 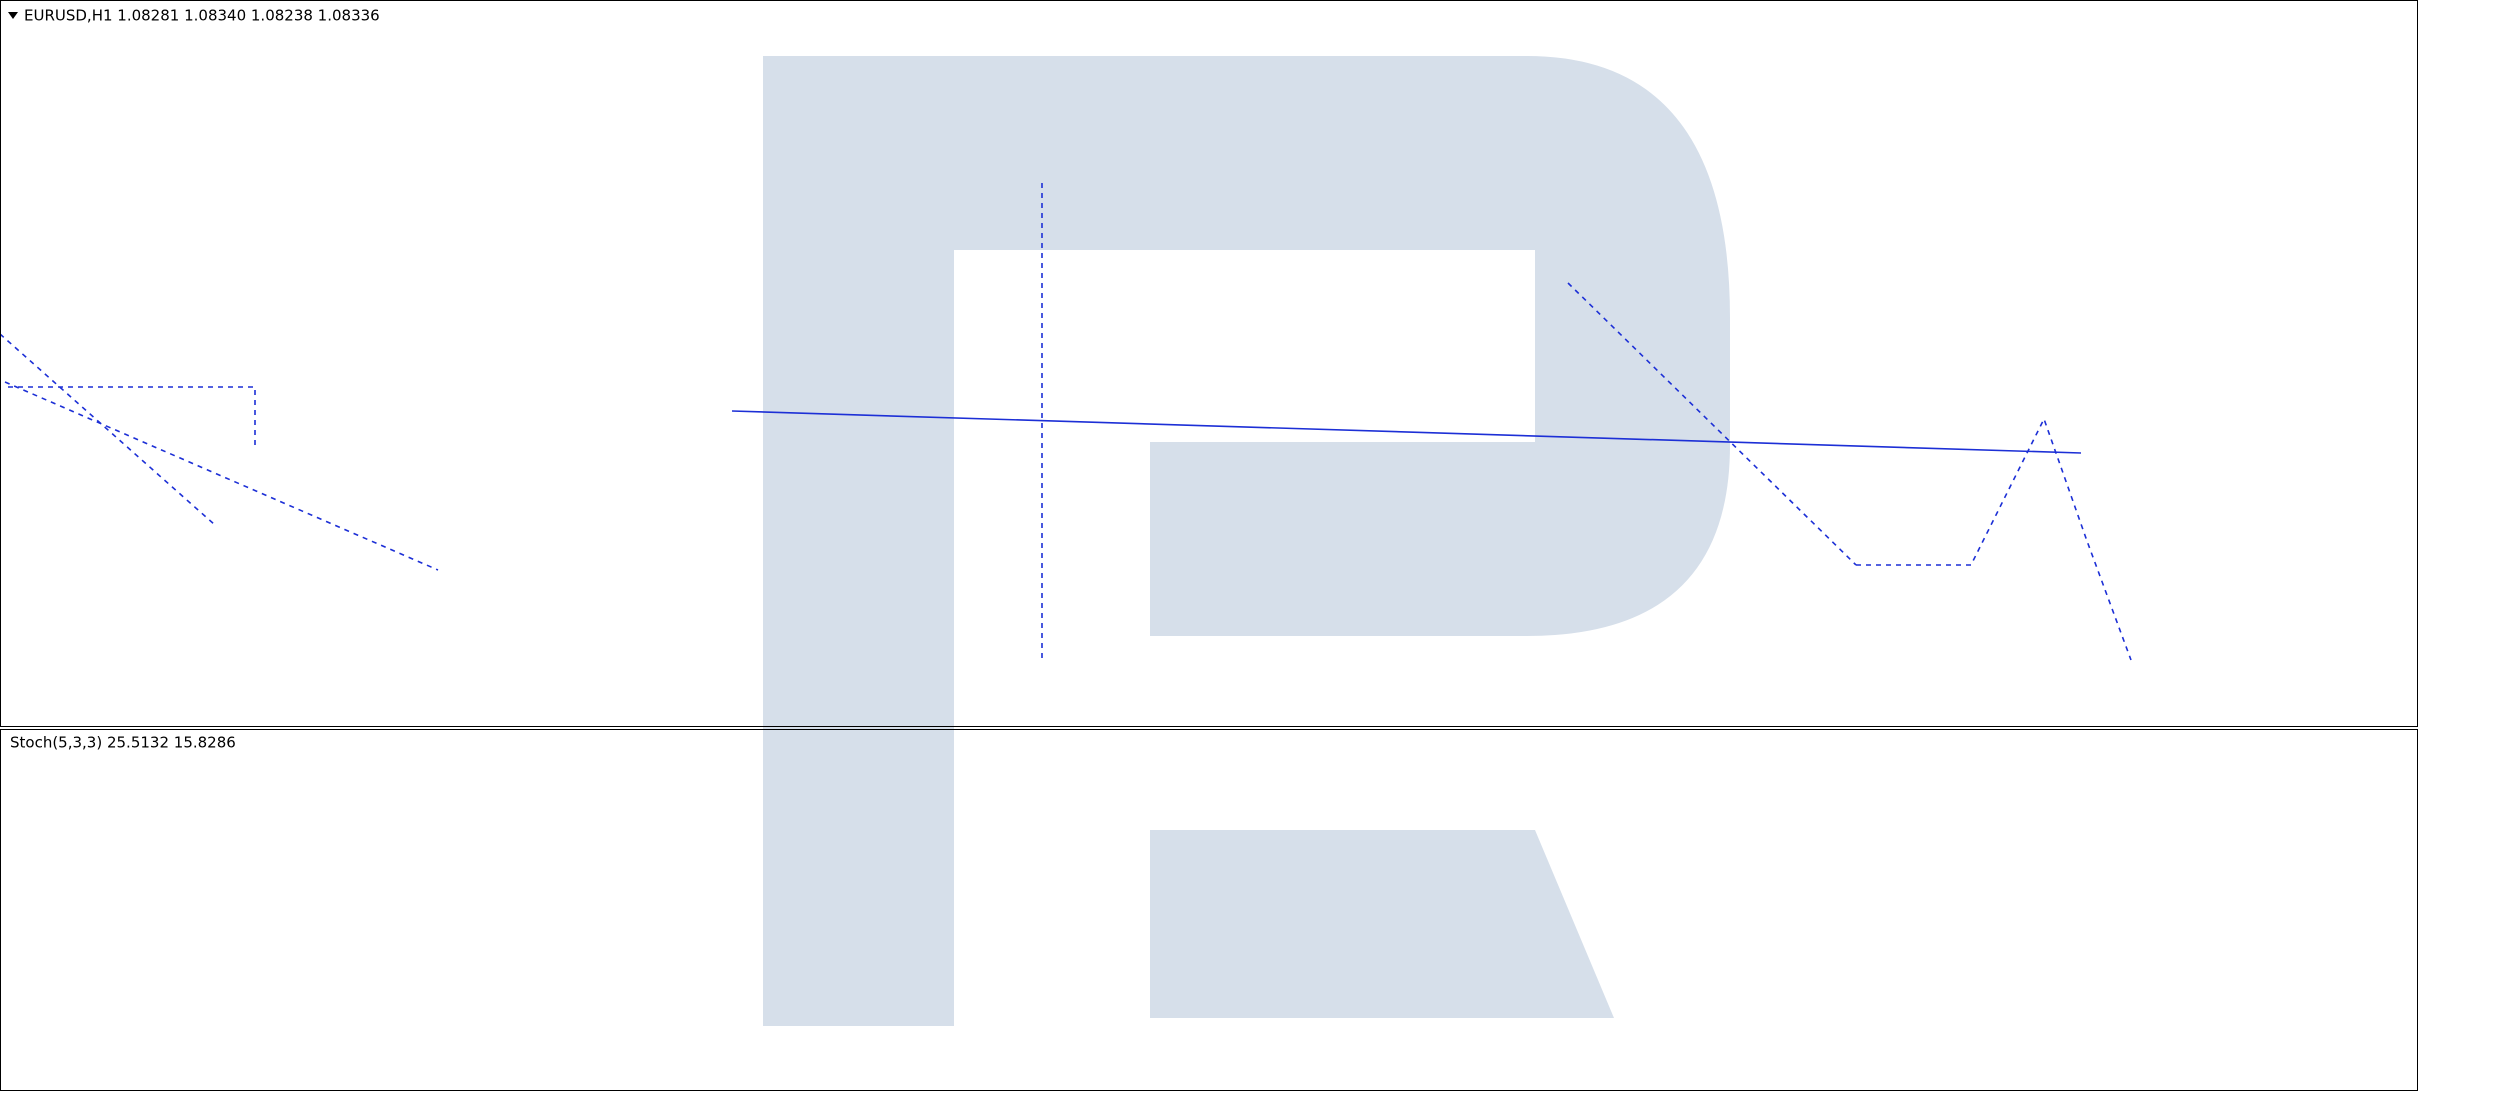 I want to click on trend-line, so click(x=1406, y=432).